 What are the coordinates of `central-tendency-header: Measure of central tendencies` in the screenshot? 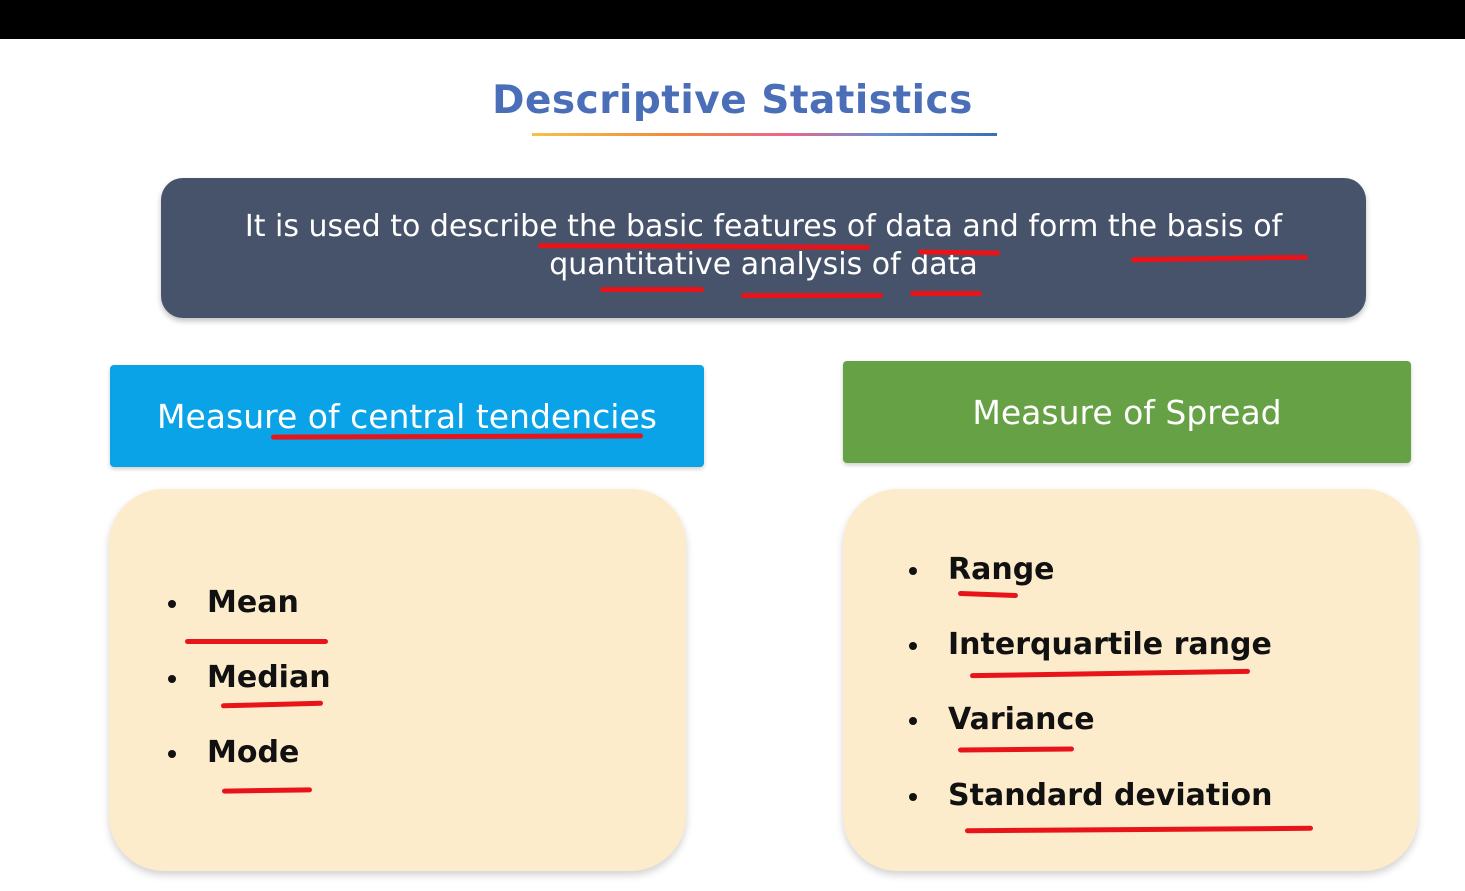 It's located at (407, 416).